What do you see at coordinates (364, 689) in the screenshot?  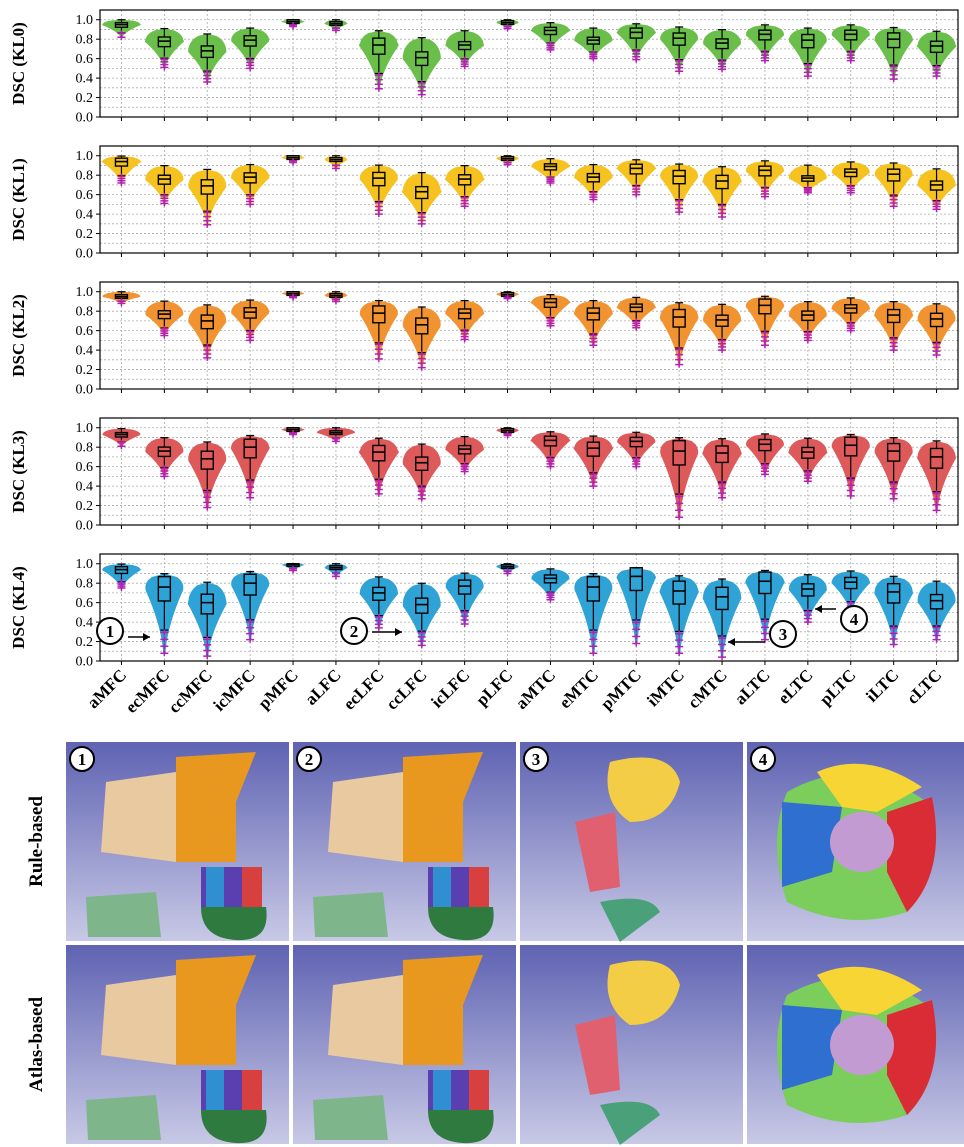 I see `category-label: ecLFC` at bounding box center [364, 689].